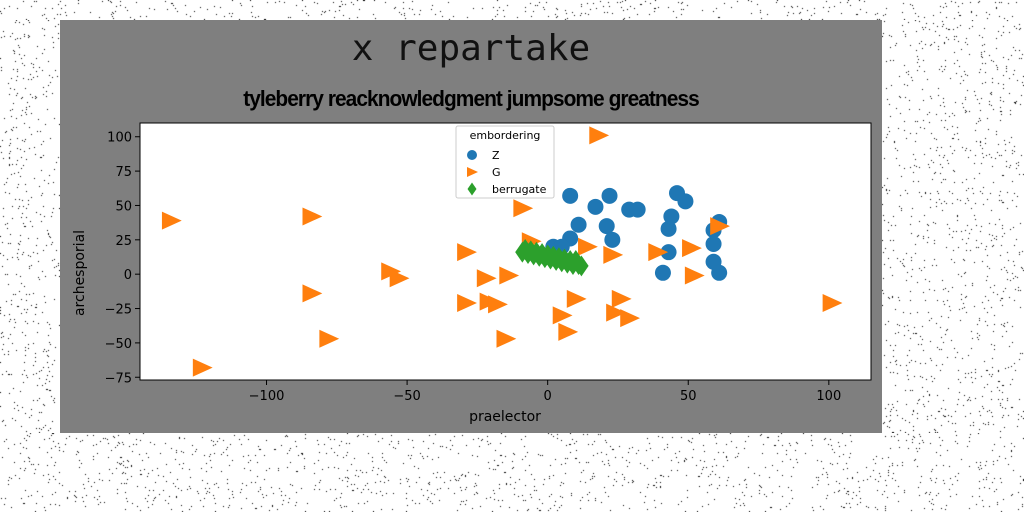 This screenshot has width=1024, height=512. What do you see at coordinates (122, 258) in the screenshot?
I see `y-axis-ticks: −75 −50 −25 0 25 50 75 100` at bounding box center [122, 258].